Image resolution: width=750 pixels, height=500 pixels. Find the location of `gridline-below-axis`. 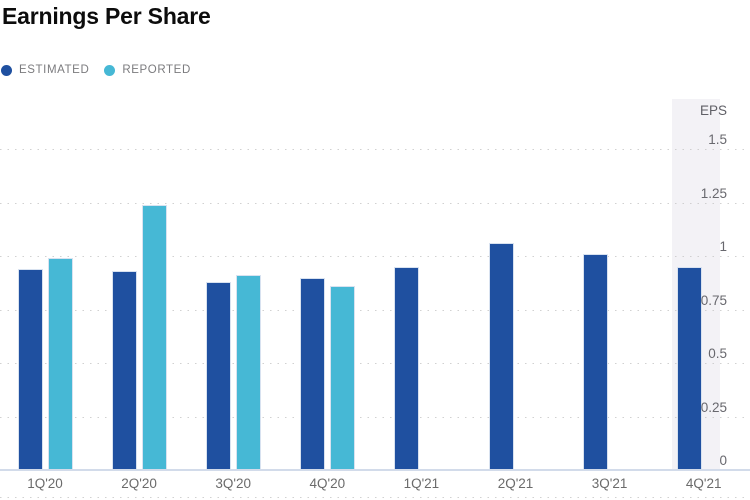

gridline-below-axis is located at coordinates (375, 497).